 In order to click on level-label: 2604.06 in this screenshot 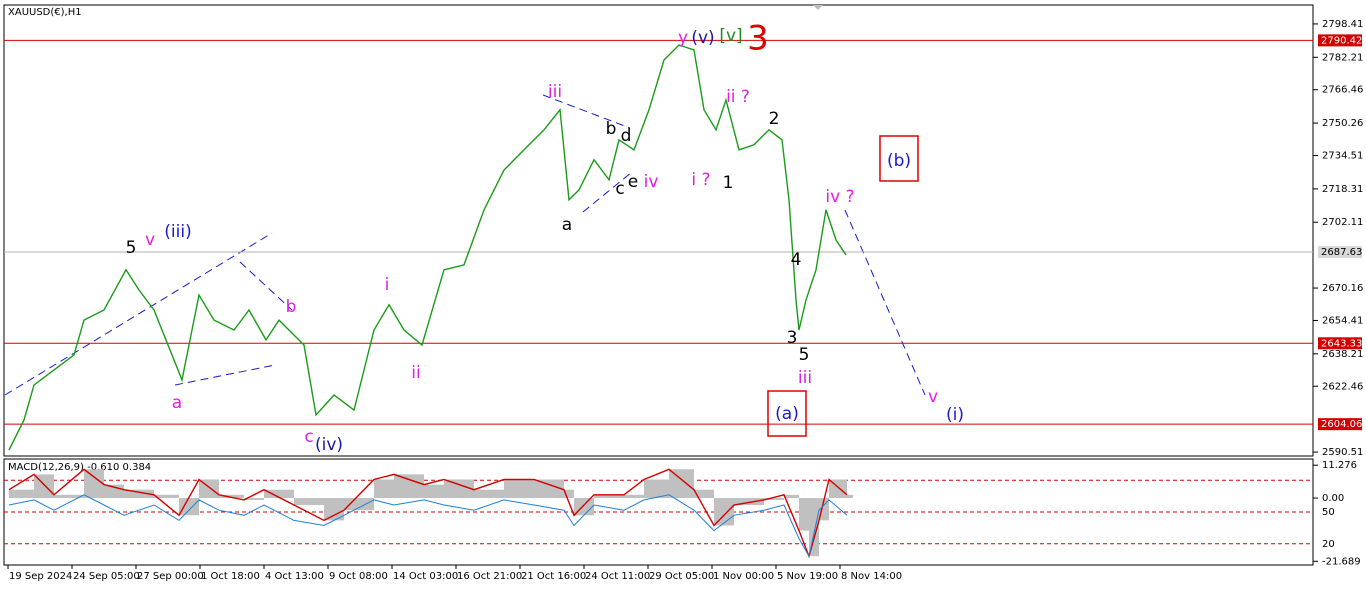, I will do `click(1341, 424)`.